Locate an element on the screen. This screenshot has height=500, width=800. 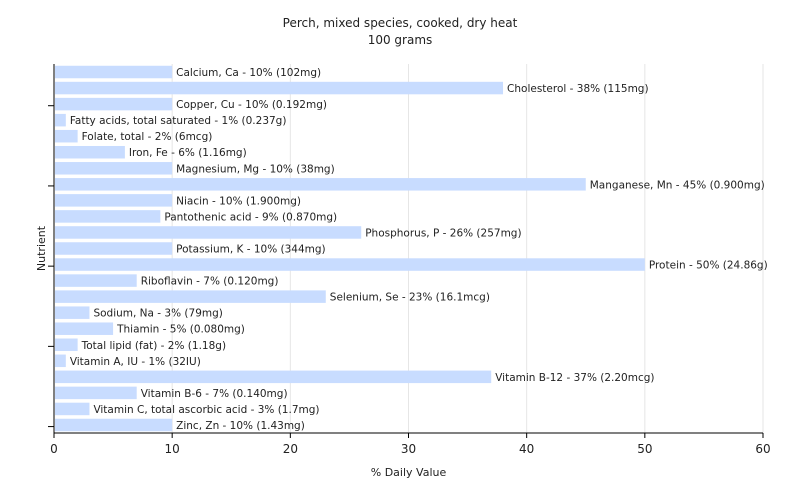
x-tick-label: 50 is located at coordinates (644, 449).